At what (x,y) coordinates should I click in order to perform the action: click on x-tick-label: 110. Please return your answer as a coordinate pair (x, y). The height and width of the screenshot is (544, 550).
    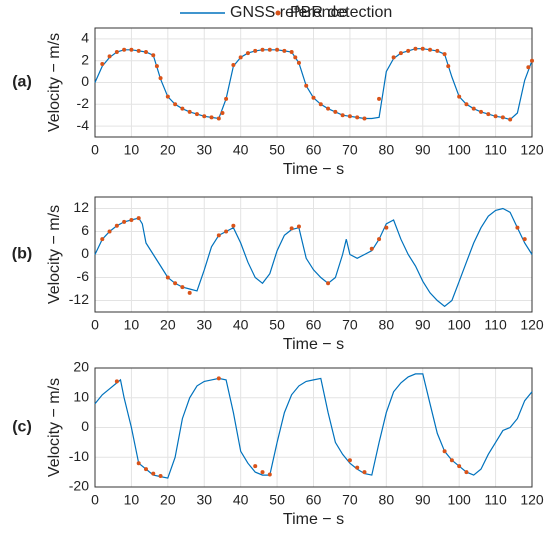
    Looking at the image, I should click on (495, 325).